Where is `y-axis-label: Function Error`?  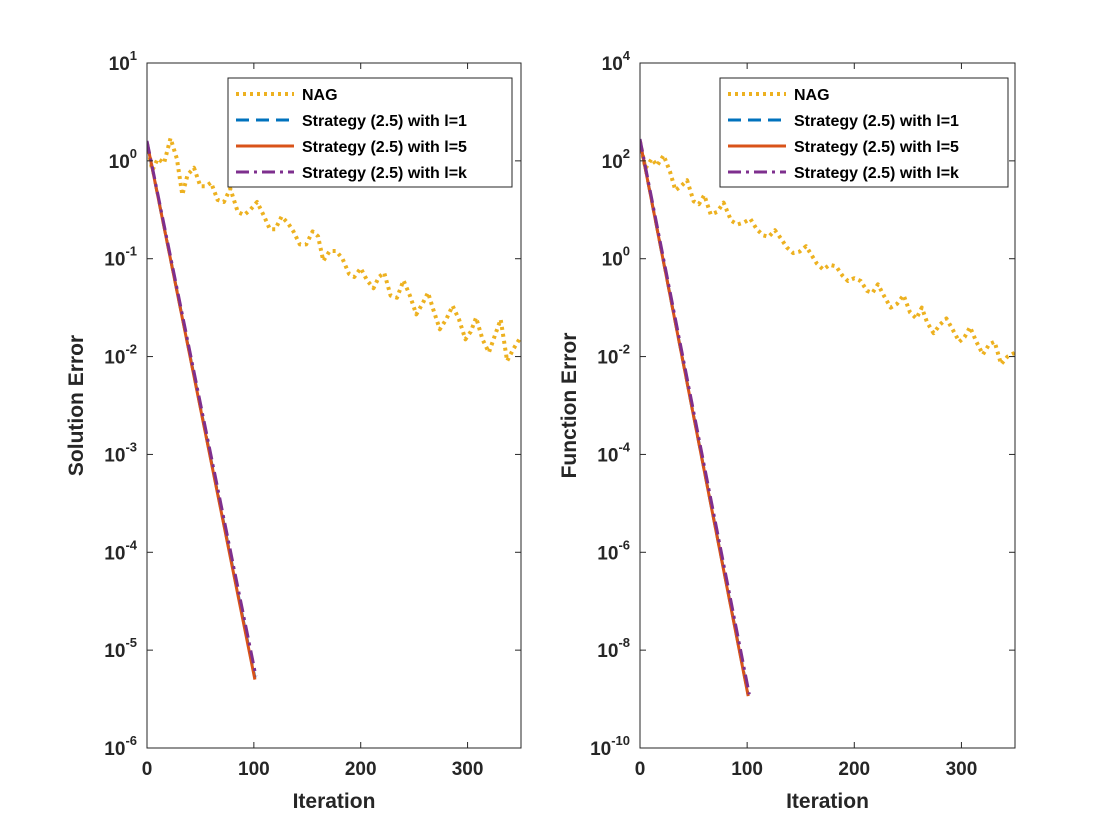
y-axis-label: Function Error is located at coordinates (569, 406).